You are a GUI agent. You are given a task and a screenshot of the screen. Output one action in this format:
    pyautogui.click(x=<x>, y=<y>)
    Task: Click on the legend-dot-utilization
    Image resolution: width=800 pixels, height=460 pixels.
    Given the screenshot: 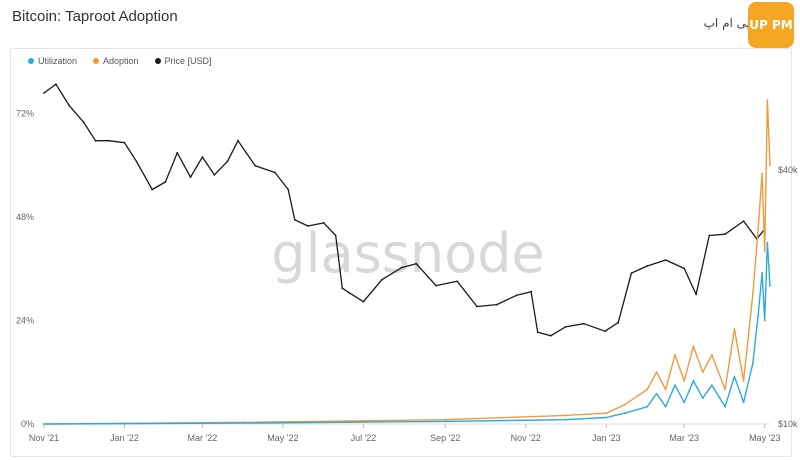 What is the action you would take?
    pyautogui.click(x=31, y=61)
    